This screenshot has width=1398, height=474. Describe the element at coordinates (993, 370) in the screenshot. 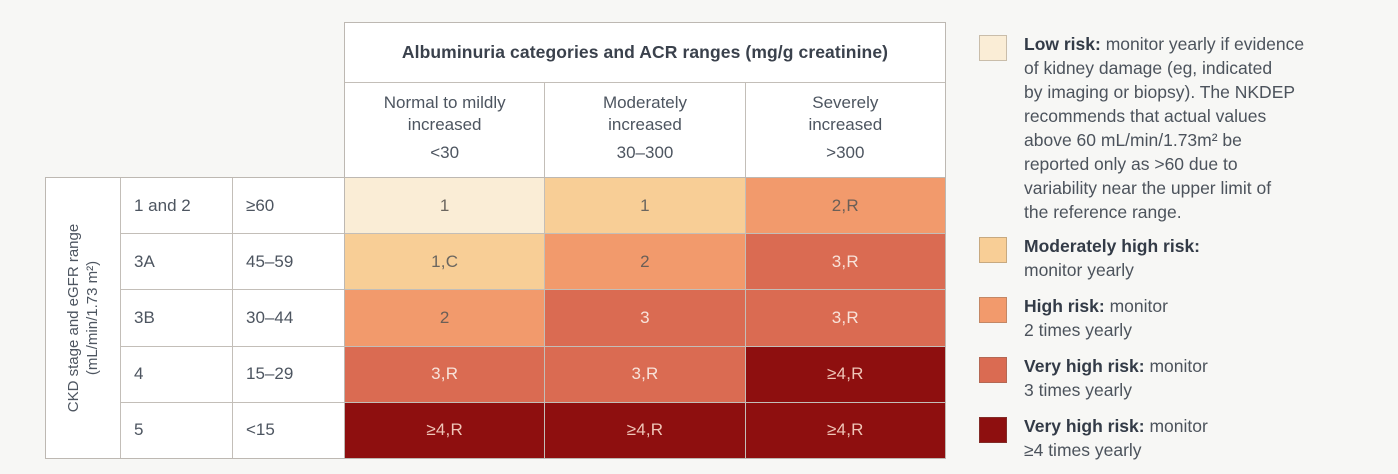

I see `legend-swatch-veryhigh3` at that location.